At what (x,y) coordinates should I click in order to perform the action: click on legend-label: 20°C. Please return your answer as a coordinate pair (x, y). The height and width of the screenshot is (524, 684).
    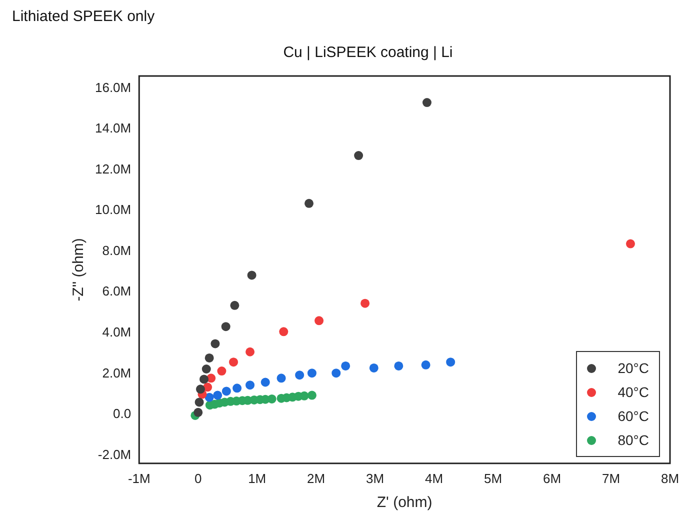
    Looking at the image, I should click on (633, 368).